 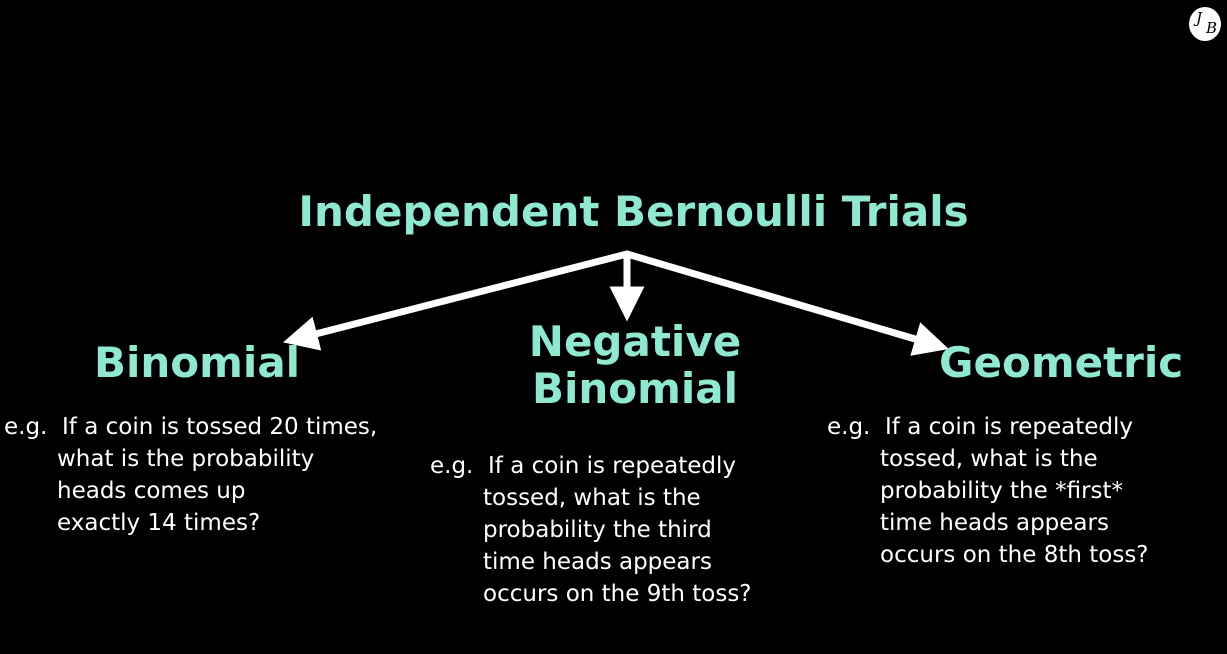 What do you see at coordinates (617, 594) in the screenshot?
I see `example-line: occurs on the 9th toss?` at bounding box center [617, 594].